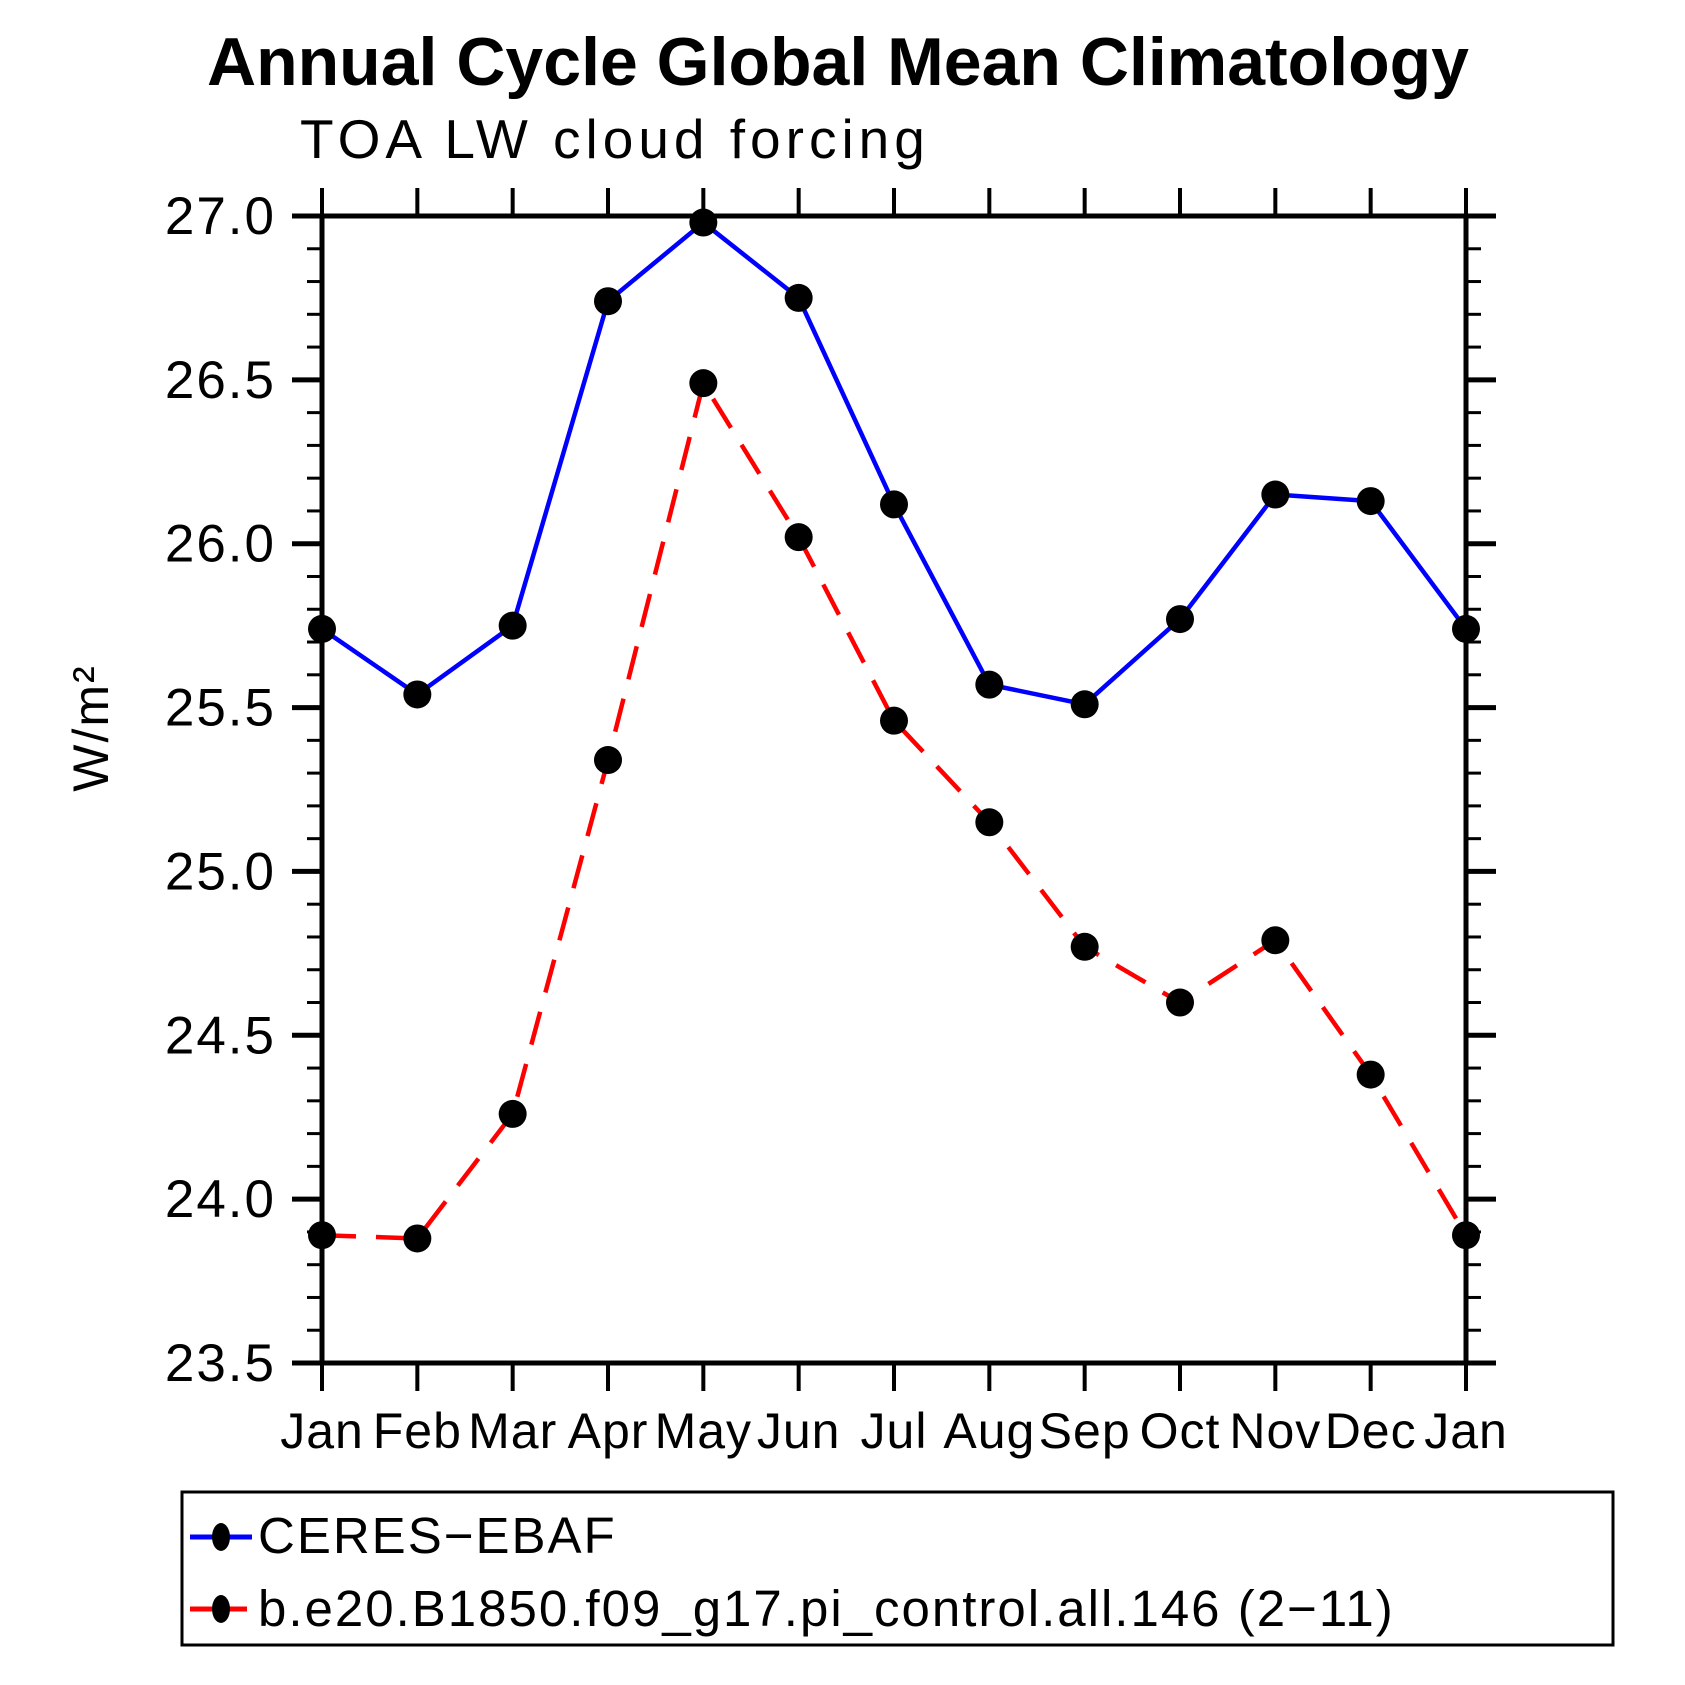 Image resolution: width=1685 pixels, height=1685 pixels. What do you see at coordinates (221, 1573) in the screenshot?
I see `legend-keys` at bounding box center [221, 1573].